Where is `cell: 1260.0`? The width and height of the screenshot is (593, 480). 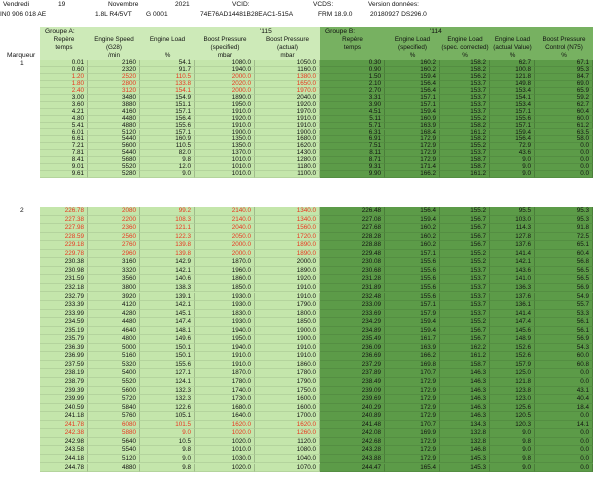
cell: 1260.0 is located at coordinates (287, 433).